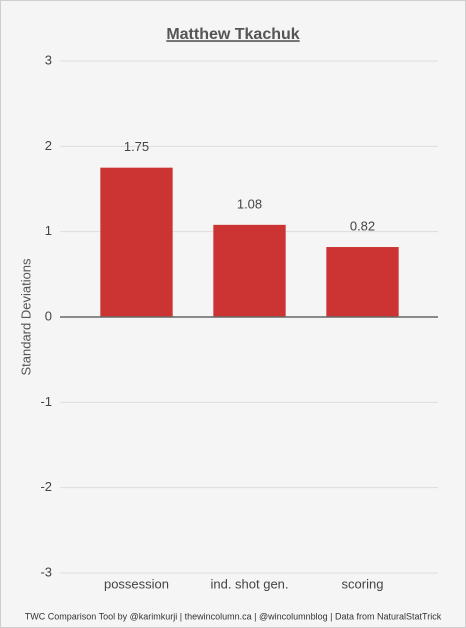 The image size is (466, 628). I want to click on chart-title: Matthew Tkachuk, so click(232, 34).